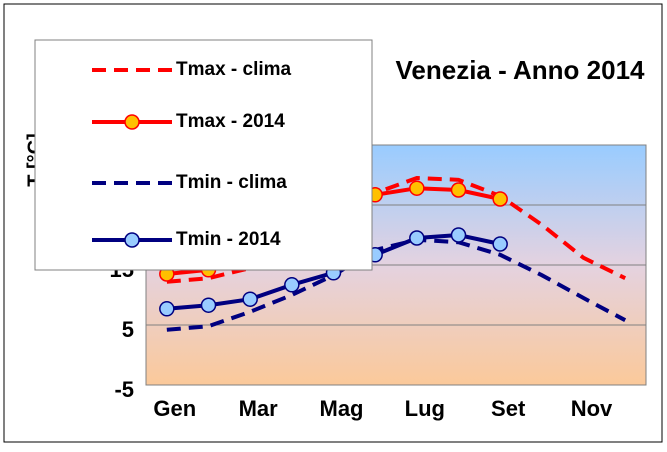 The width and height of the screenshot is (667, 452). Describe the element at coordinates (520, 70) in the screenshot. I see `chart-title: Venezia - Anno 2014` at that location.